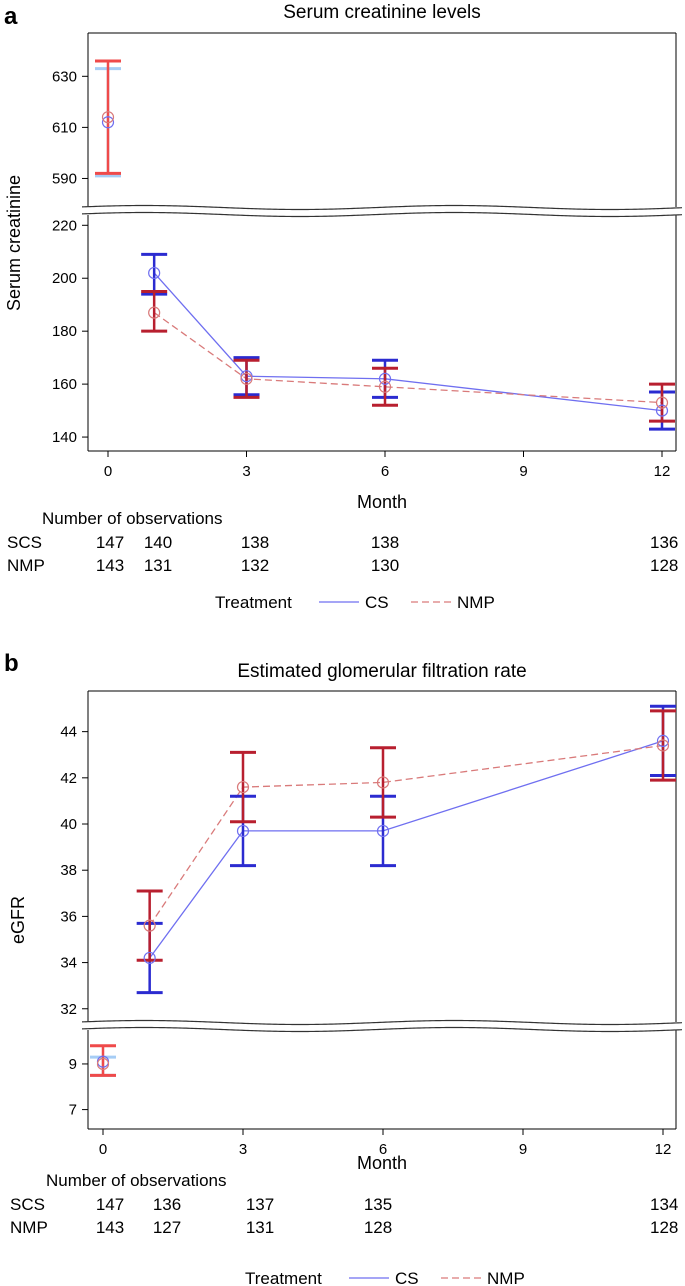 The width and height of the screenshot is (685, 1286). What do you see at coordinates (385, 565) in the screenshot?
I see `observations-value: 130` at bounding box center [385, 565].